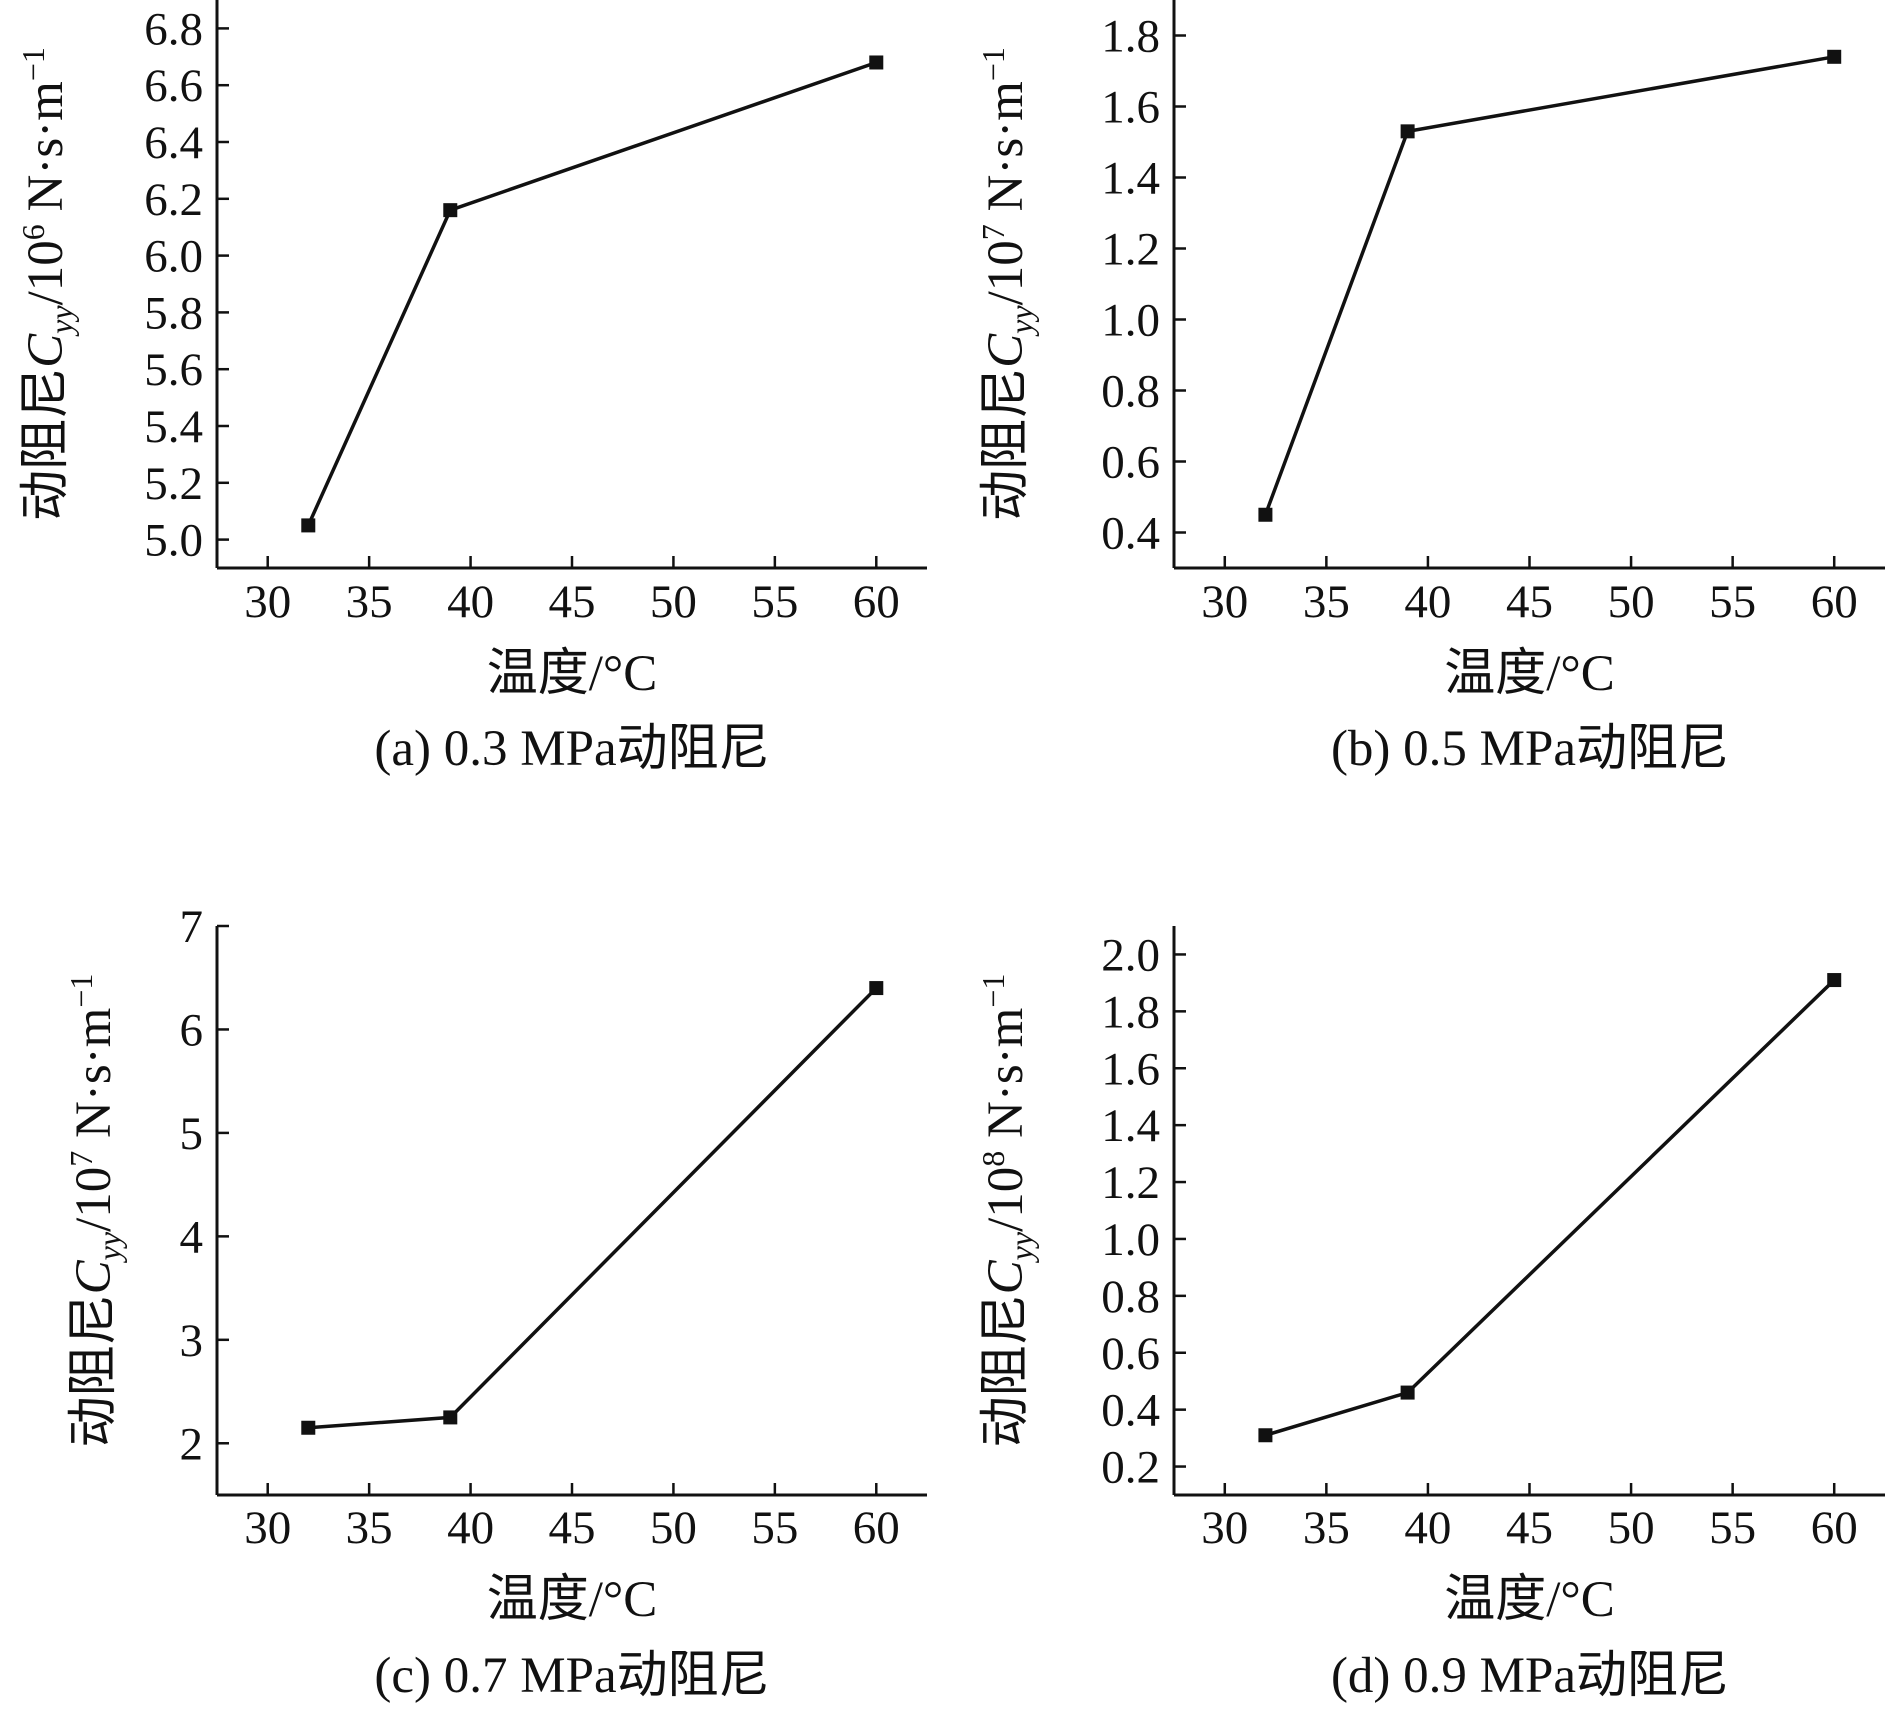  What do you see at coordinates (173, 541) in the screenshot?
I see `y-tick-label: 5.0` at bounding box center [173, 541].